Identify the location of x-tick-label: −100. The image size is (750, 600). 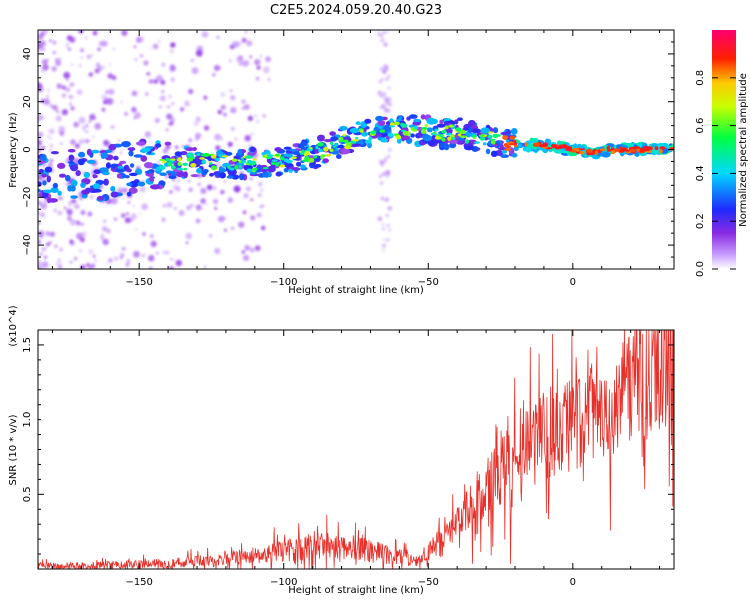
(283, 582).